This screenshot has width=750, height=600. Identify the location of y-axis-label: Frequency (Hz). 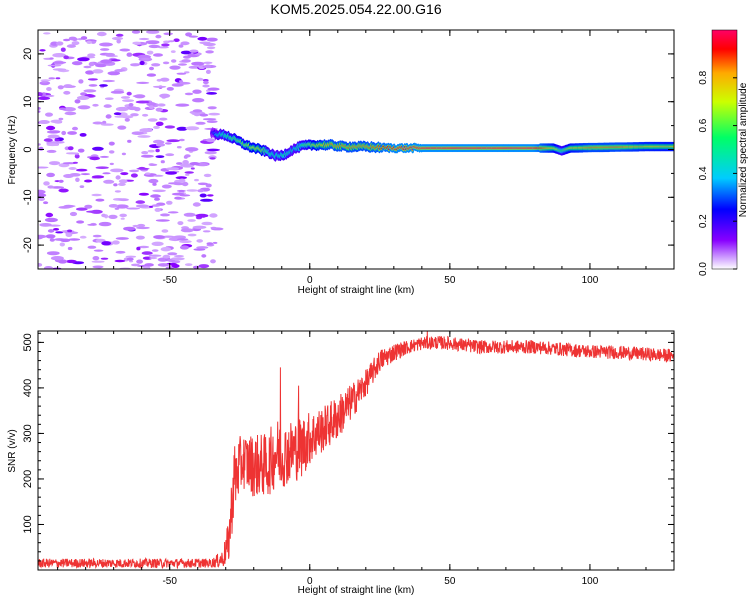
(12, 150).